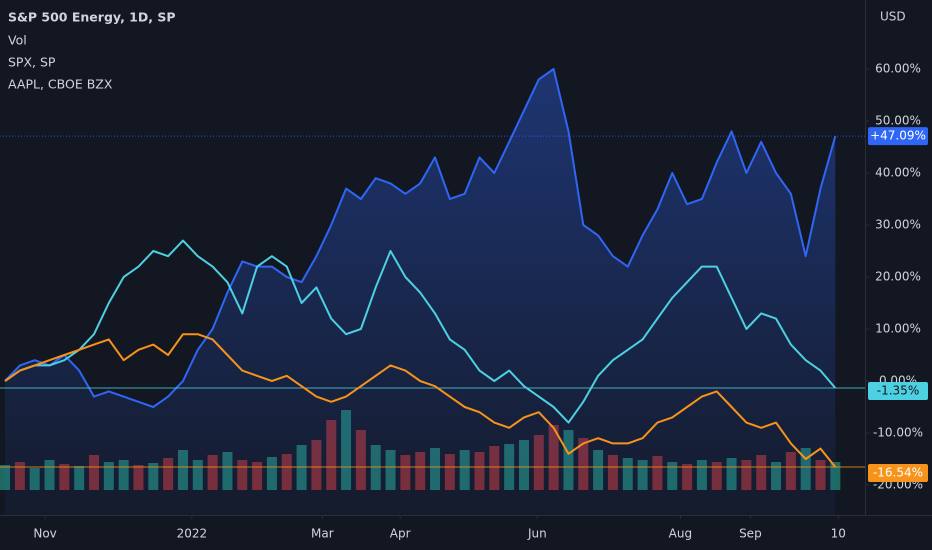  I want to click on last-value-label: -1.35%, so click(898, 391).